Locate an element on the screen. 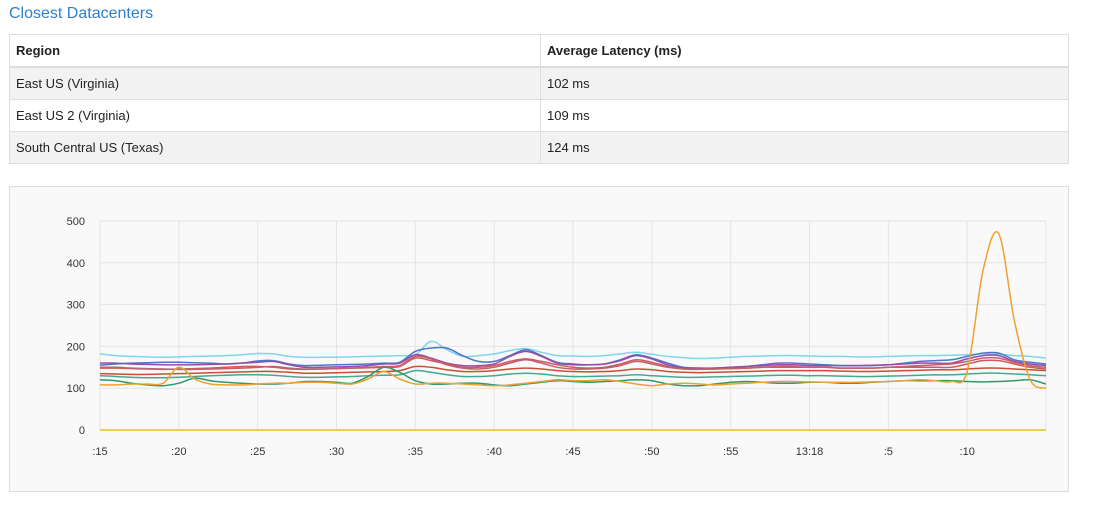 This screenshot has width=1095, height=508. y-tick-label: 300 is located at coordinates (76, 306).